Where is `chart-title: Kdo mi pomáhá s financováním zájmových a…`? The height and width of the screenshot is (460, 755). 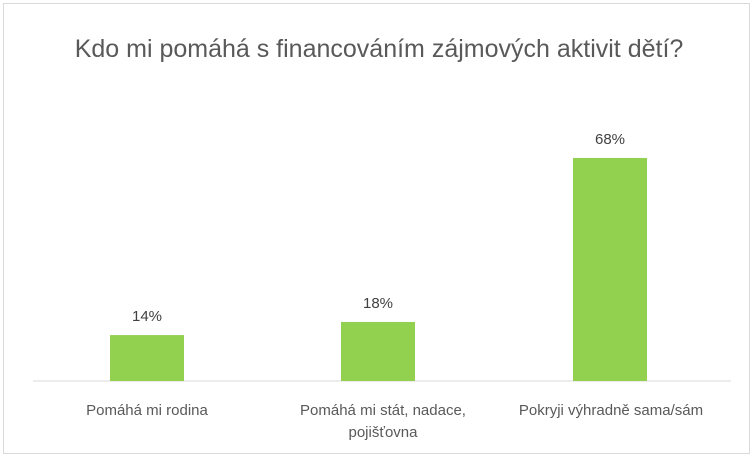
chart-title: Kdo mi pomáhá s financováním zájmových a… is located at coordinates (379, 49).